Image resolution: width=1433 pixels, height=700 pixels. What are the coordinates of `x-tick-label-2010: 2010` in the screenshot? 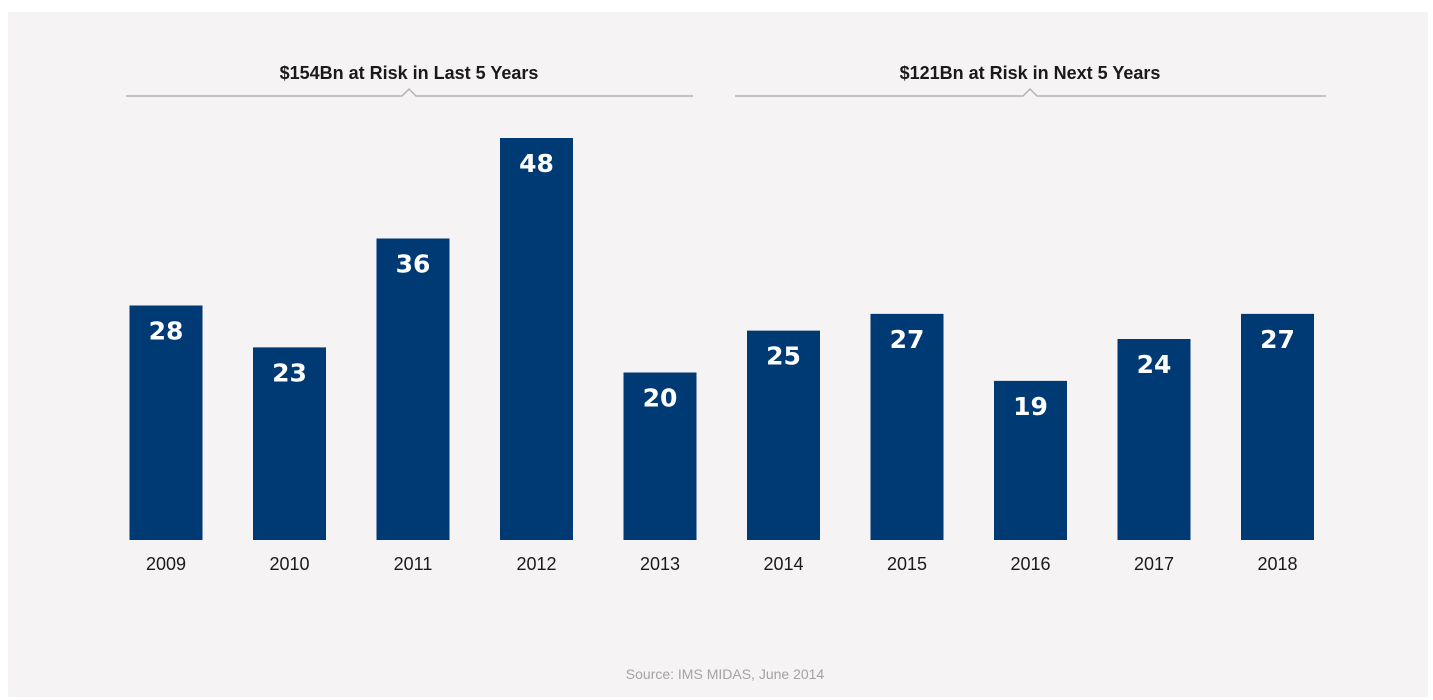 It's located at (289, 564).